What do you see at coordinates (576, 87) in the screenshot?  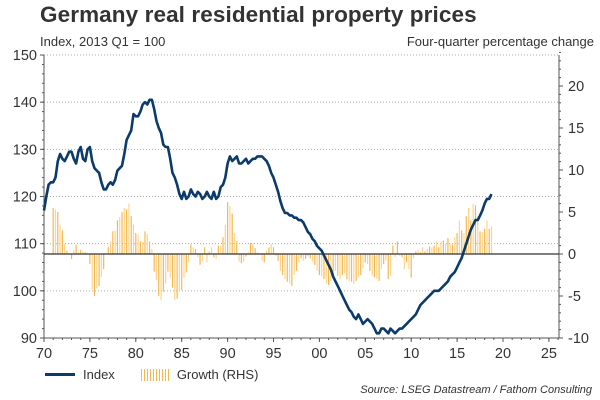 I see `right-tick-label: 20` at bounding box center [576, 87].